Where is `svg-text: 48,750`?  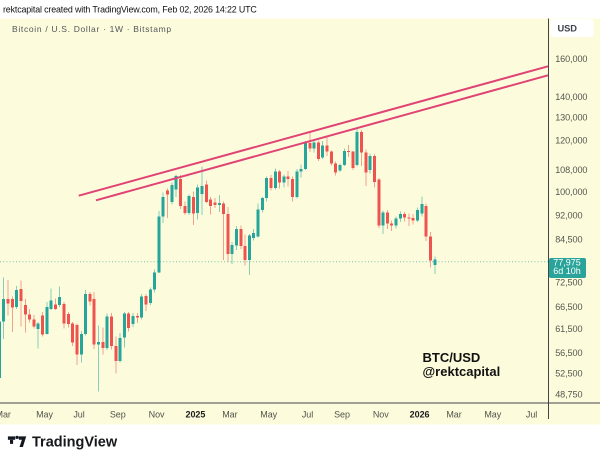 svg-text: 48,750 is located at coordinates (568, 395).